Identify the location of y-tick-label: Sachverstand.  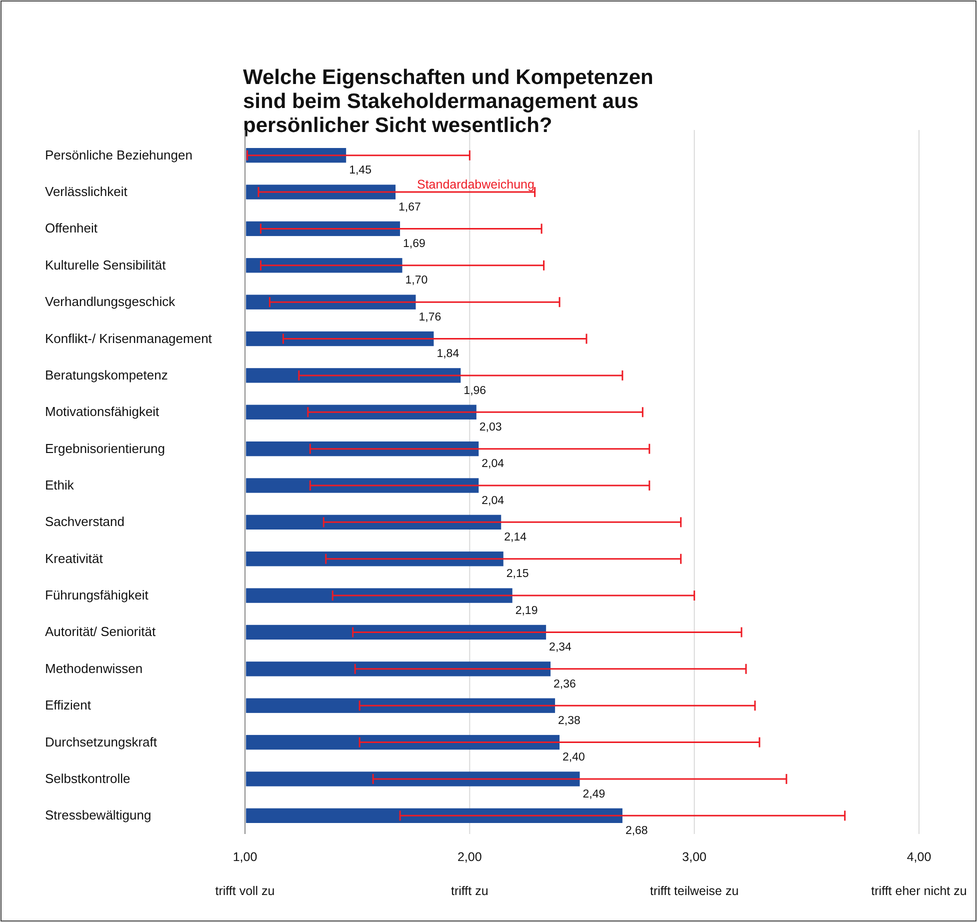
(84, 522).